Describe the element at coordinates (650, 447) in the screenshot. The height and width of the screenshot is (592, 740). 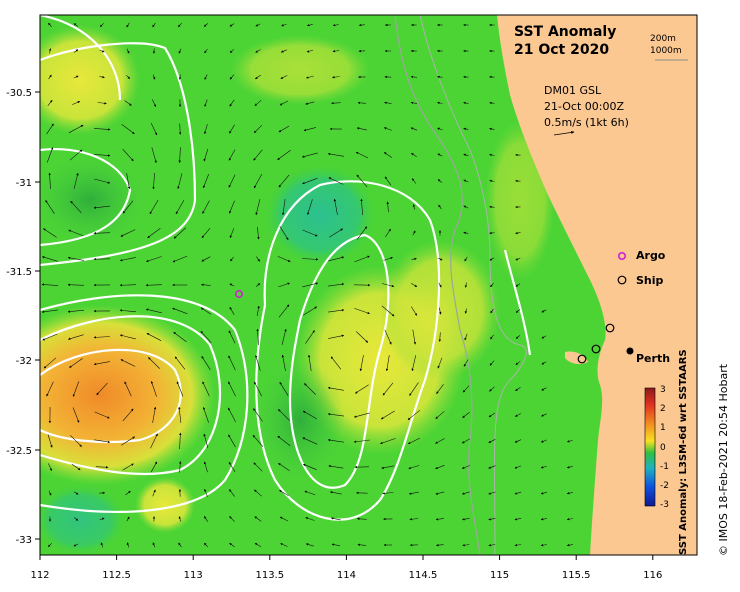
I see `colorbar` at that location.